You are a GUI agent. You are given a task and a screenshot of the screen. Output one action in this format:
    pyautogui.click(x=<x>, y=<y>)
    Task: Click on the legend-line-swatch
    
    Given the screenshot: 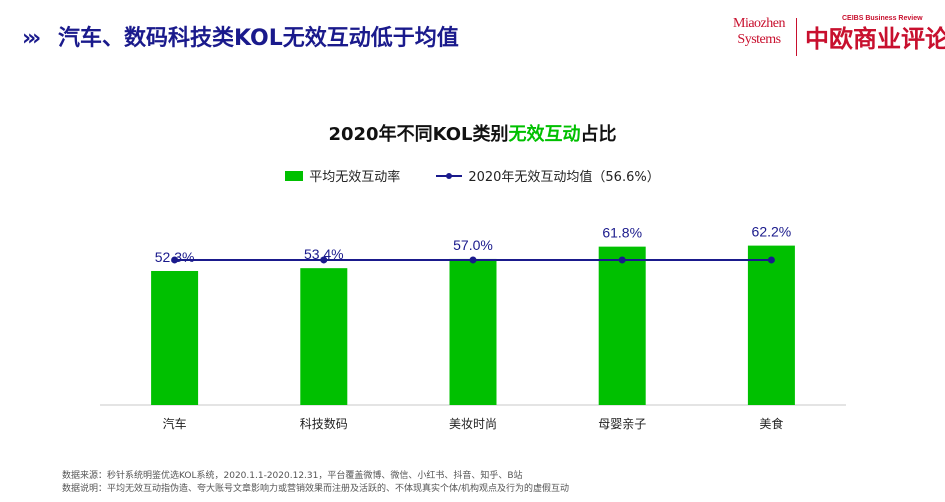 What is the action you would take?
    pyautogui.click(x=449, y=176)
    